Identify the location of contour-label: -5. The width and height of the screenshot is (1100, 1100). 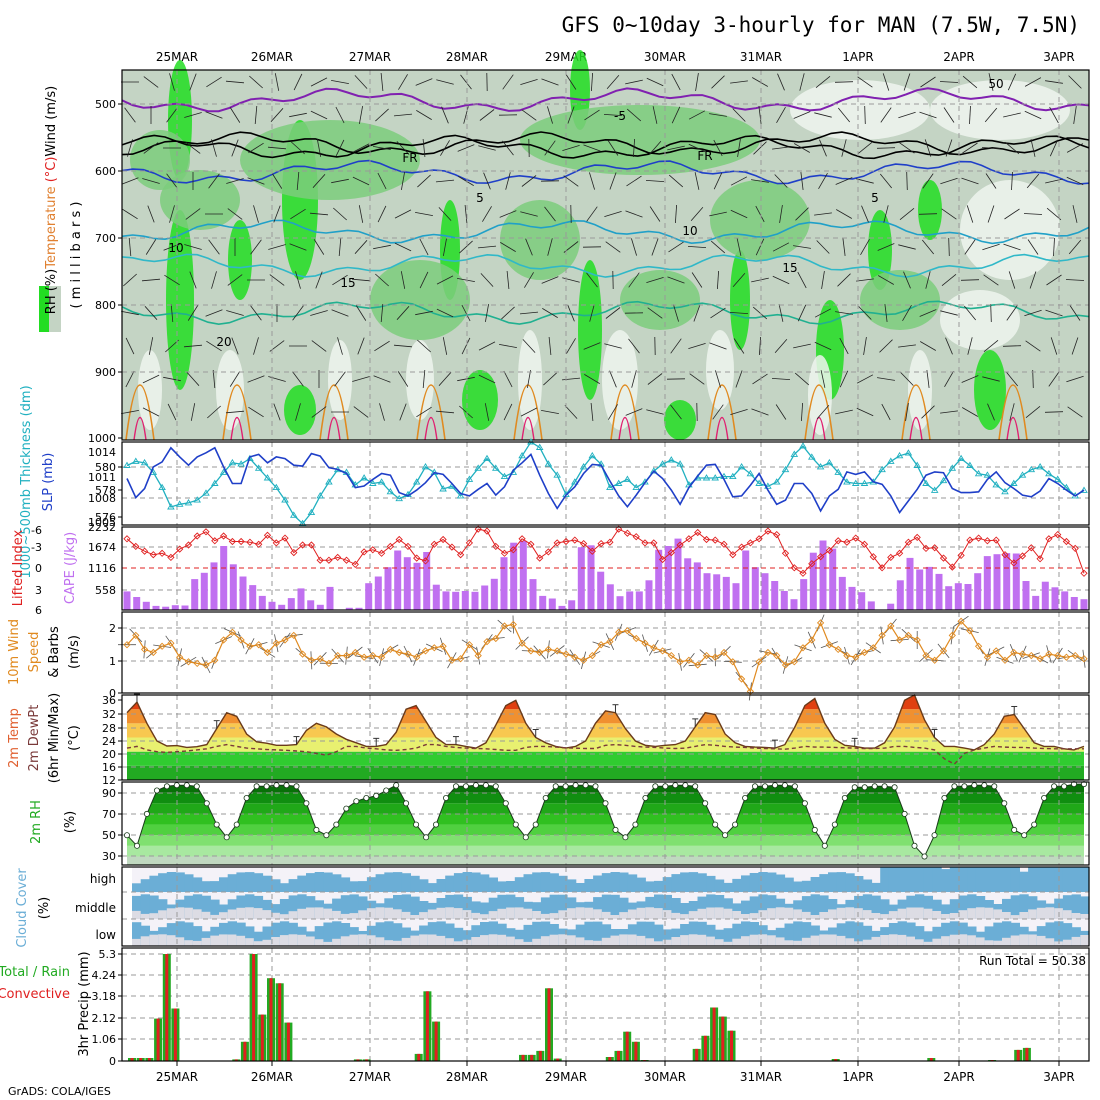
(620, 116).